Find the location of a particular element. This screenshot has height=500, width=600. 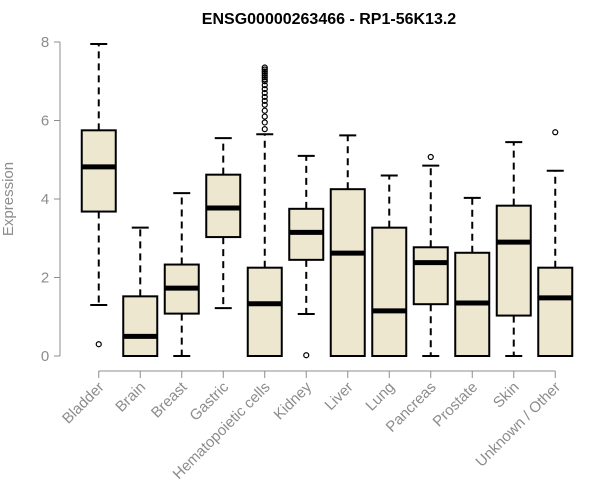

x-tick-label: Bladder is located at coordinates (83, 403).